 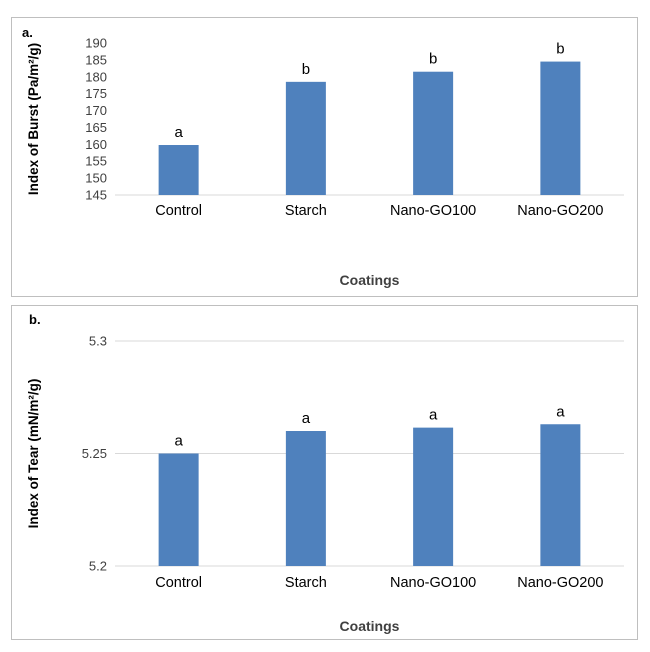 I want to click on burst-significance-label: a, so click(x=178, y=132).